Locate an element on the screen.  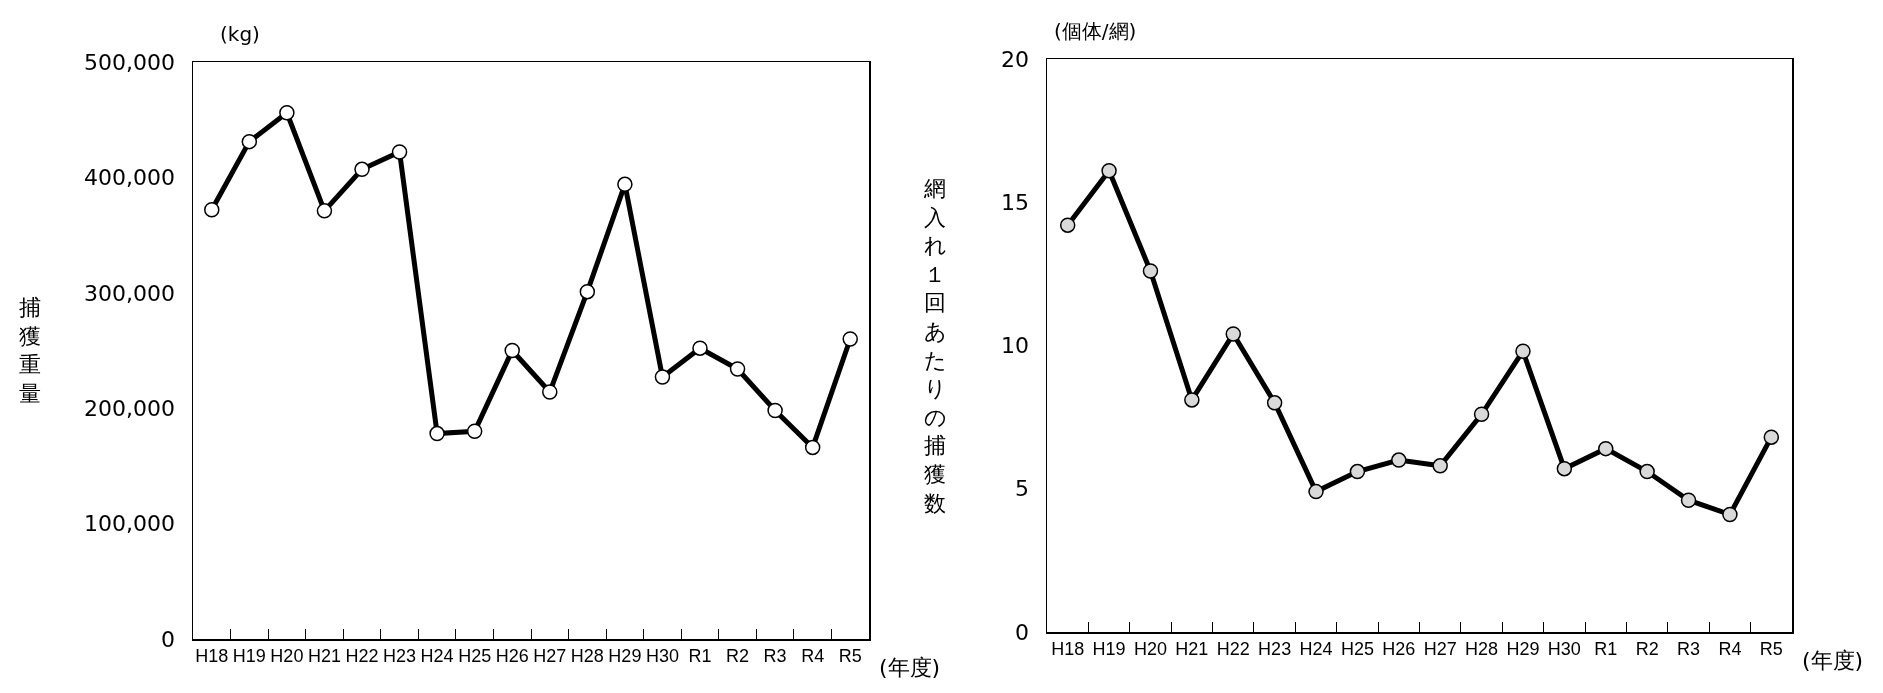
y-tick-label: 20 is located at coordinates (1015, 59).